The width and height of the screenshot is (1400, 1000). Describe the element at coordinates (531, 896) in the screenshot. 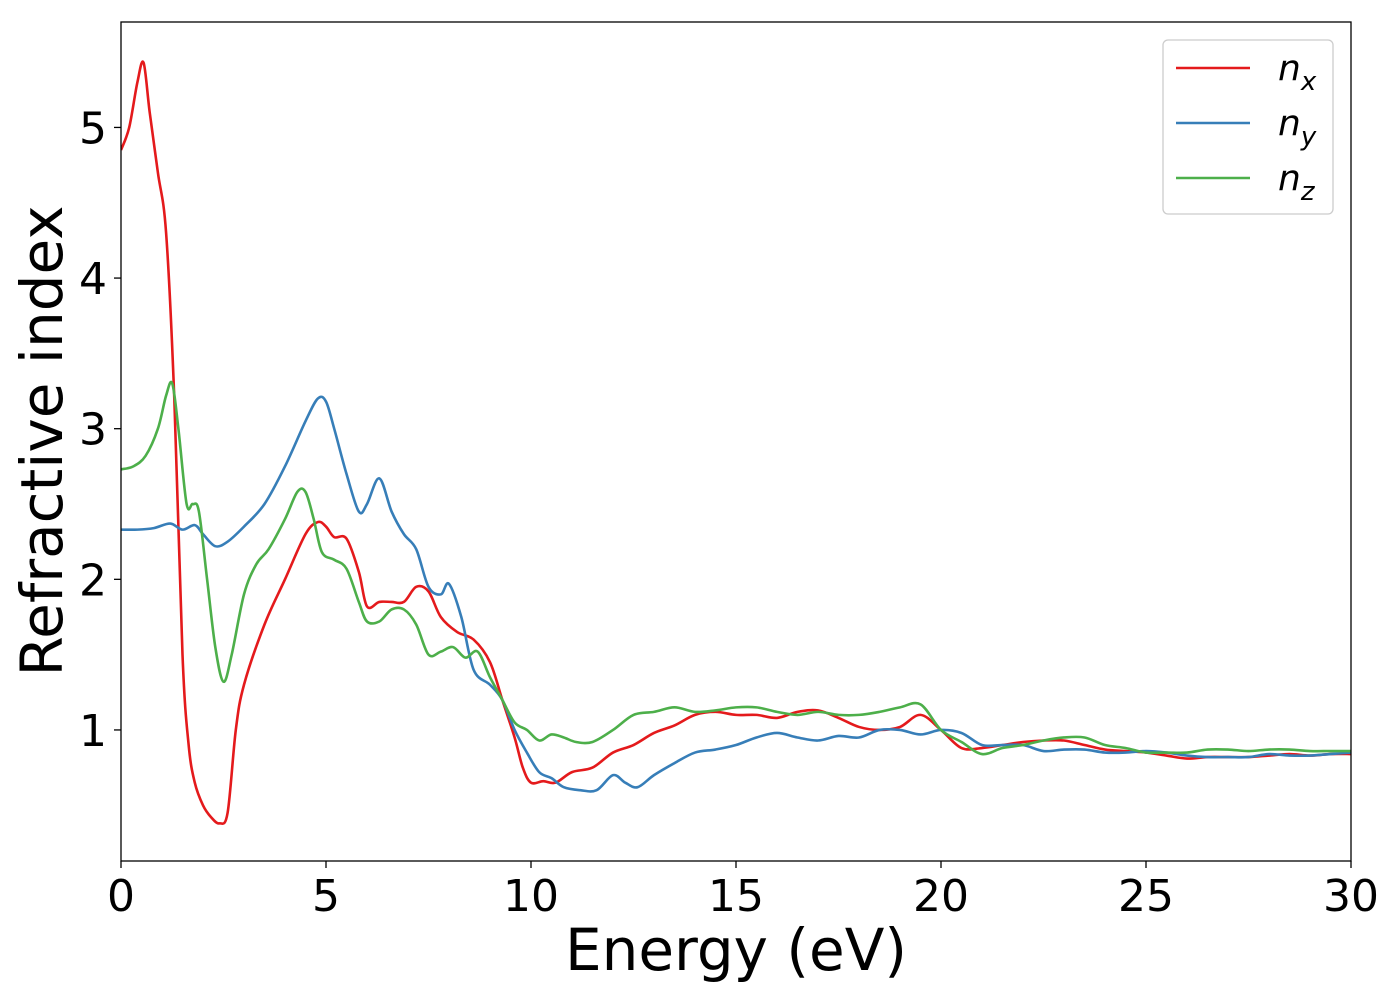

I see `x-tick-label: 10` at that location.